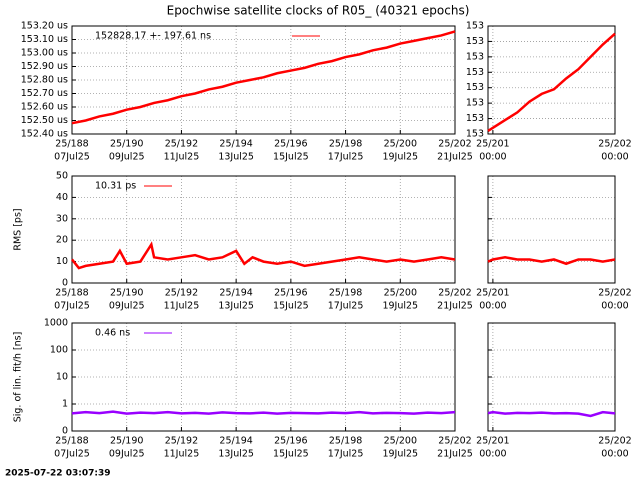 This screenshot has height=480, width=640. Describe the element at coordinates (44, 107) in the screenshot. I see `y-tick-label: 152.60 us` at that location.